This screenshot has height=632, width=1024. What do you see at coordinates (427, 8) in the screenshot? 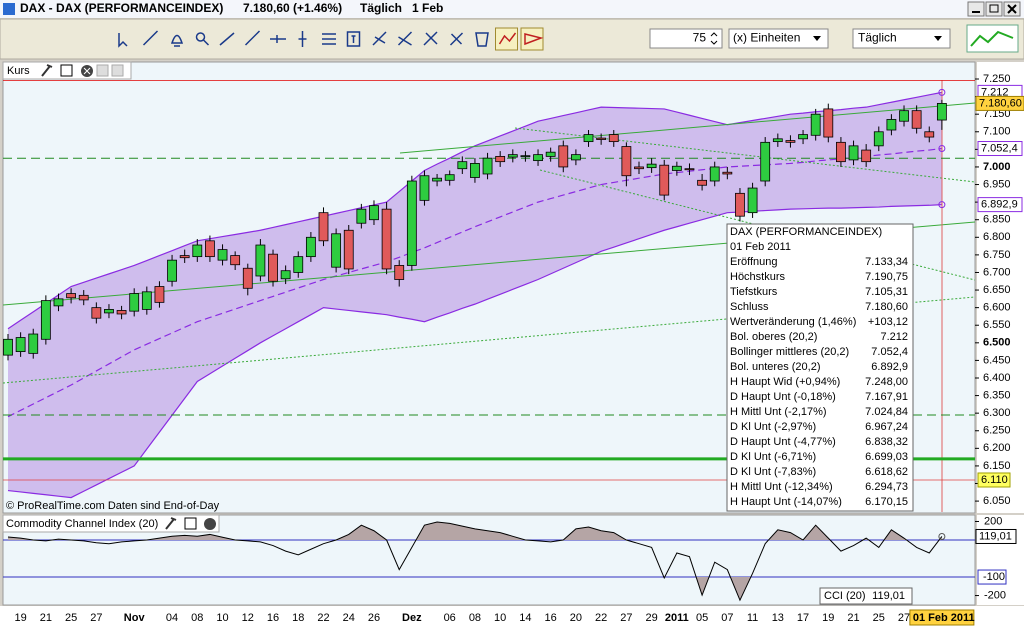
I see `window-date: 1 Feb` at bounding box center [427, 8].